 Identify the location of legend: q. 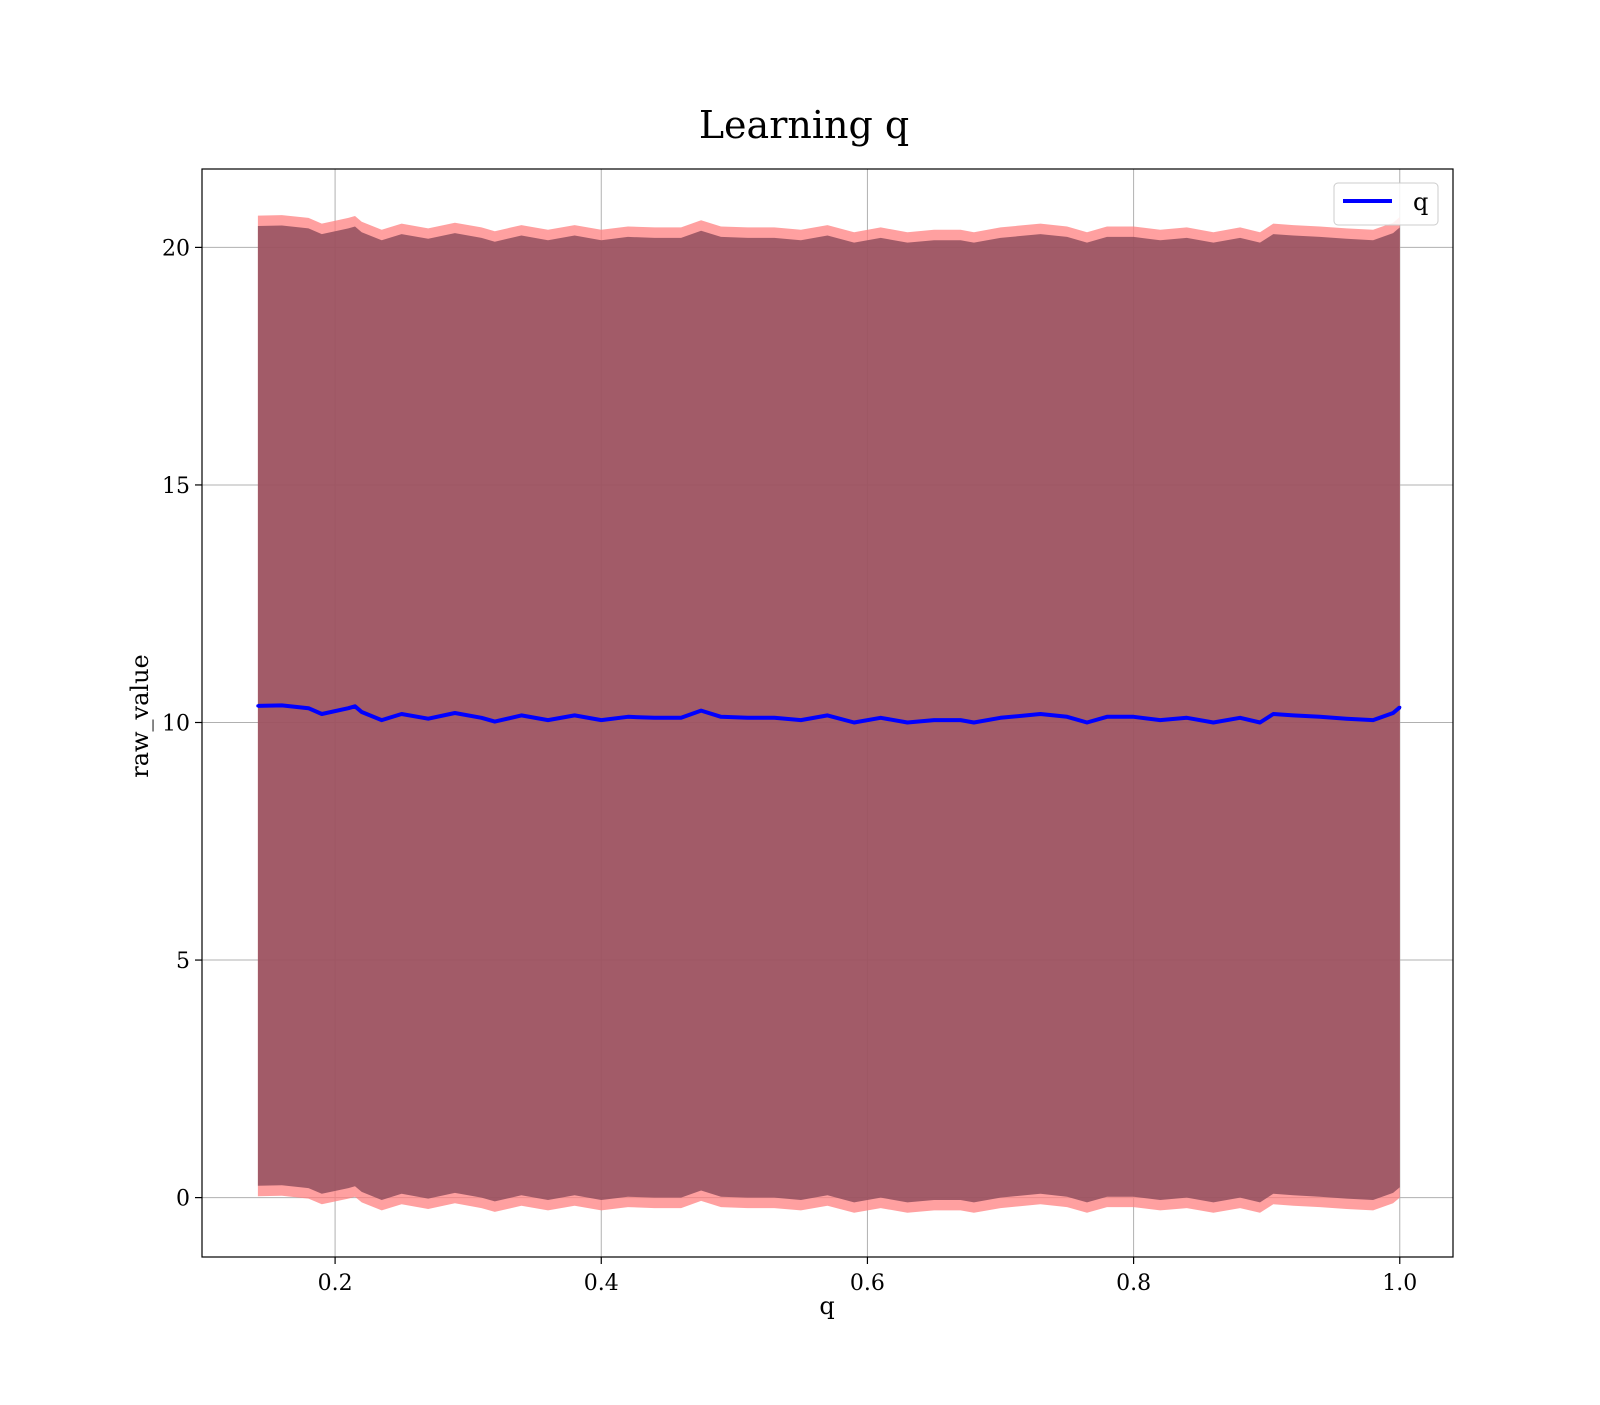
(1386, 204).